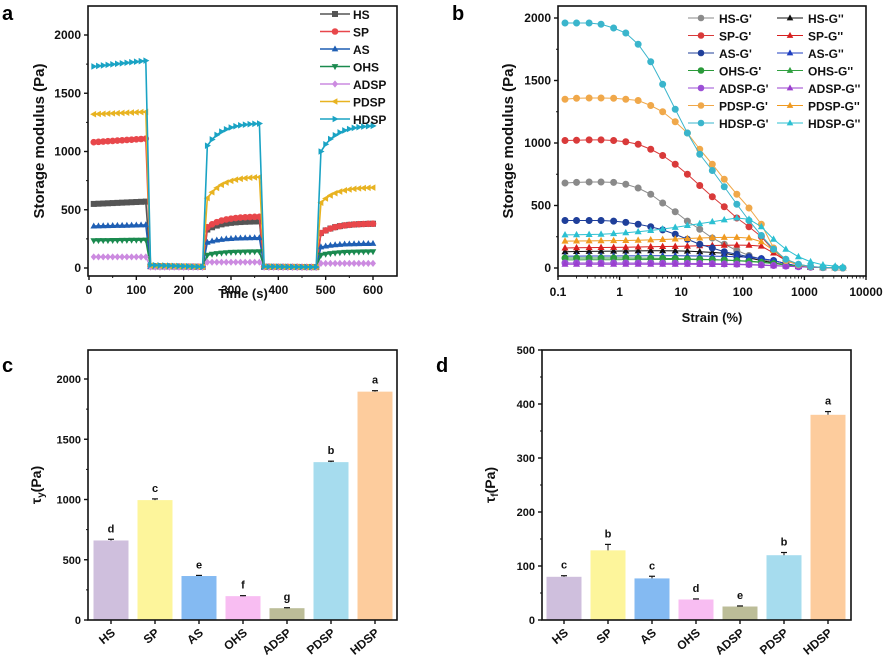 This screenshot has width=887, height=672. What do you see at coordinates (826, 54) in the screenshot?
I see `legend-label-b: AS-G''` at bounding box center [826, 54].